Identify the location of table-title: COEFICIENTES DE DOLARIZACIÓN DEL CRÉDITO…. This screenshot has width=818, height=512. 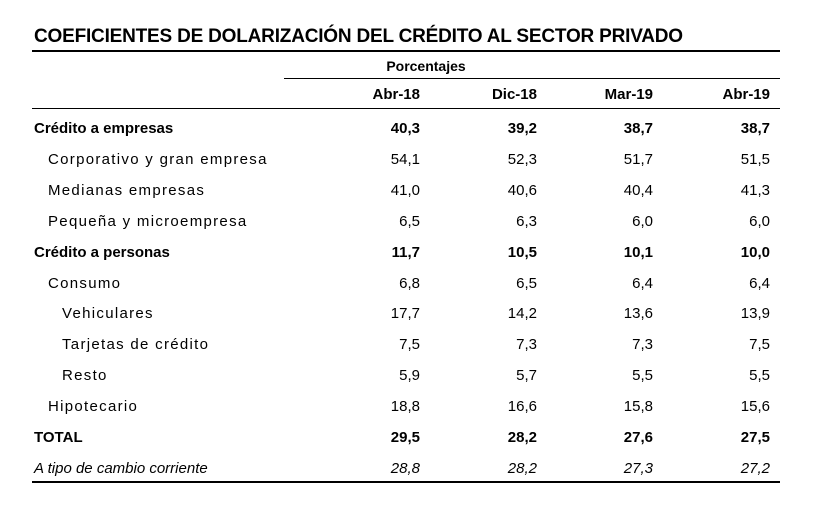
(358, 36).